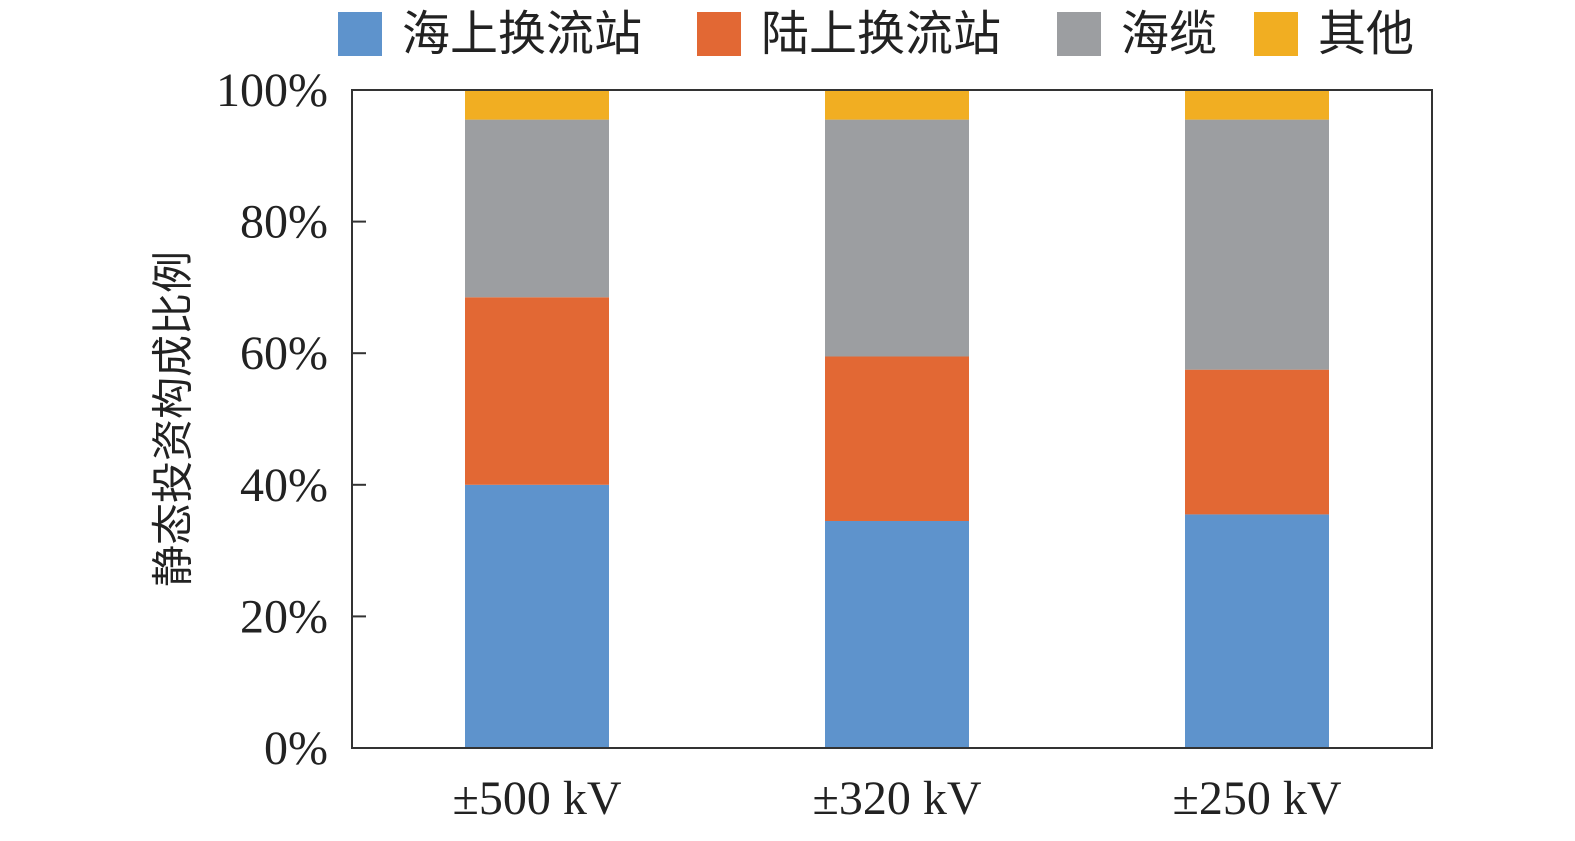 This screenshot has height=841, width=1575. I want to click on legend-item-1: 海上换流站, so click(490, 34).